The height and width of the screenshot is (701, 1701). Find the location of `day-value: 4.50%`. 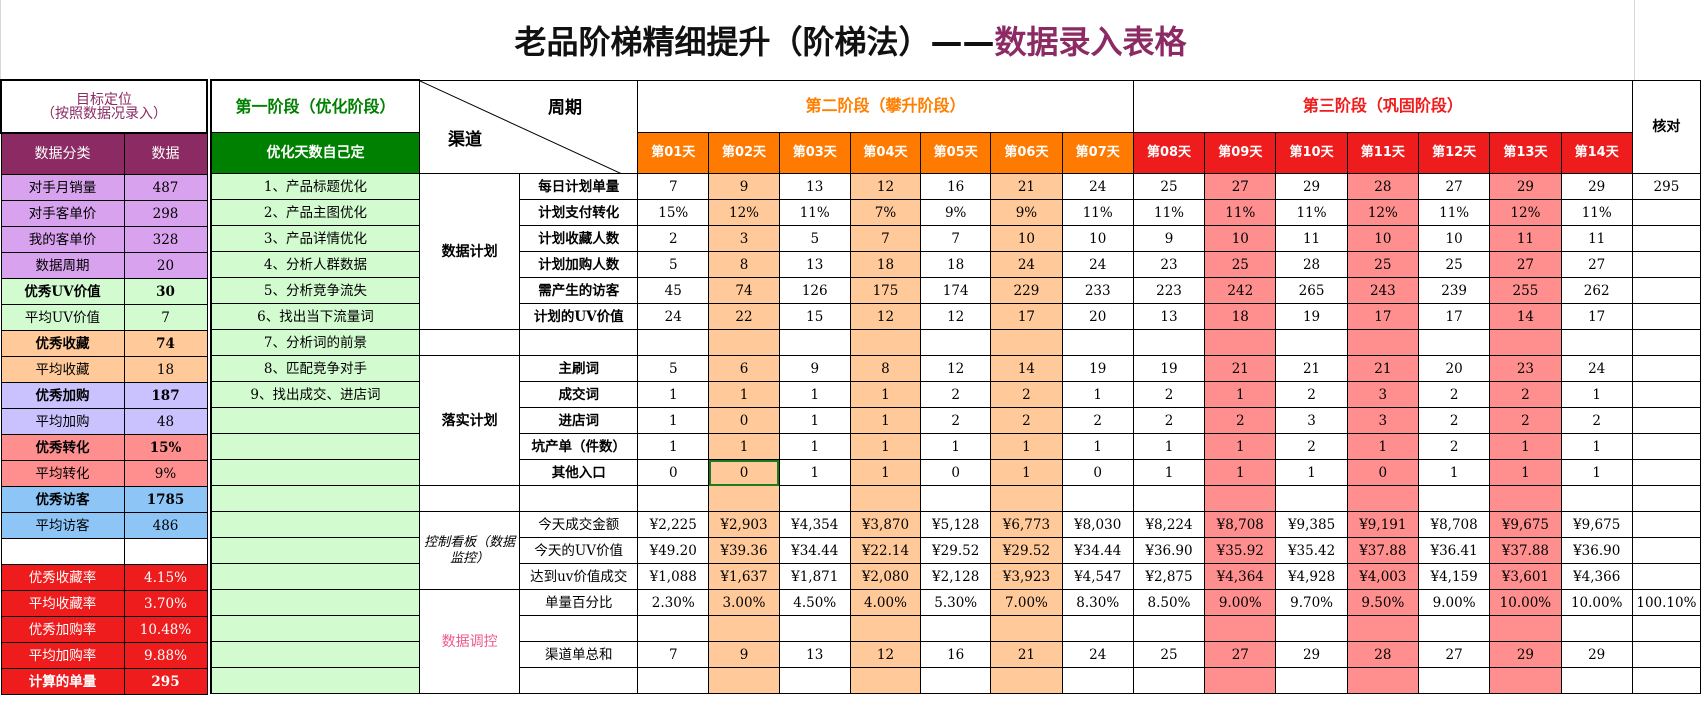

day-value: 4.50% is located at coordinates (814, 602).